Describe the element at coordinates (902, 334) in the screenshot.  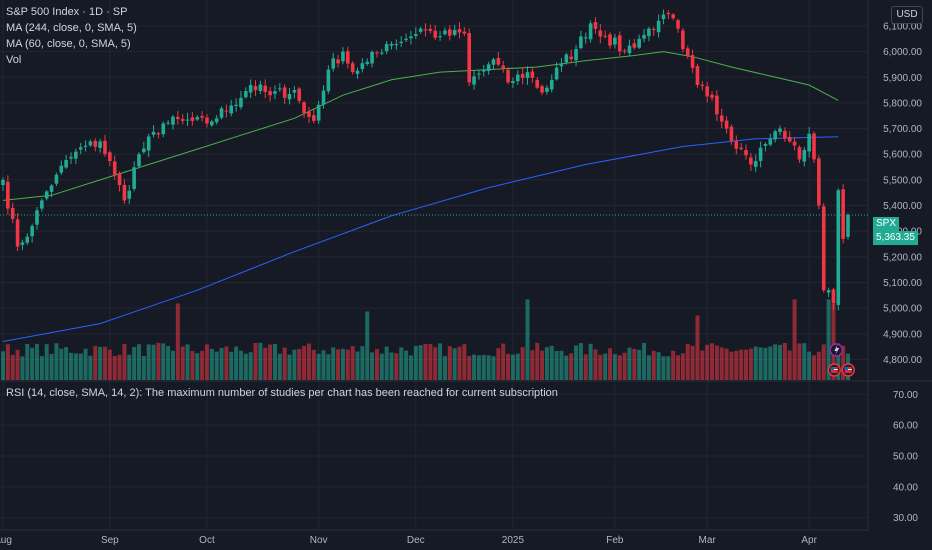
I see `price-axis-label: 4,900.00` at that location.